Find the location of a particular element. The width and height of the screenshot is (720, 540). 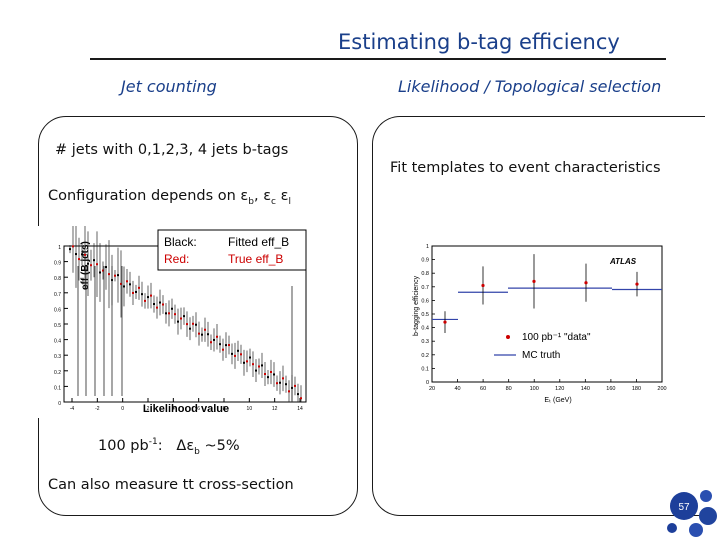

title-underline is located at coordinates (378, 59).